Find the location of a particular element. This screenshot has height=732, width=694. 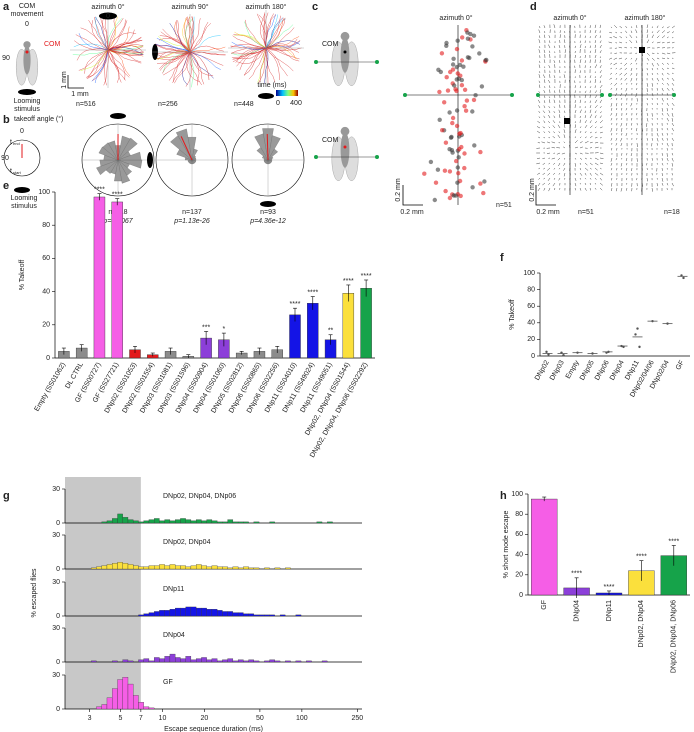

label: Looming is located at coordinates (24, 198).